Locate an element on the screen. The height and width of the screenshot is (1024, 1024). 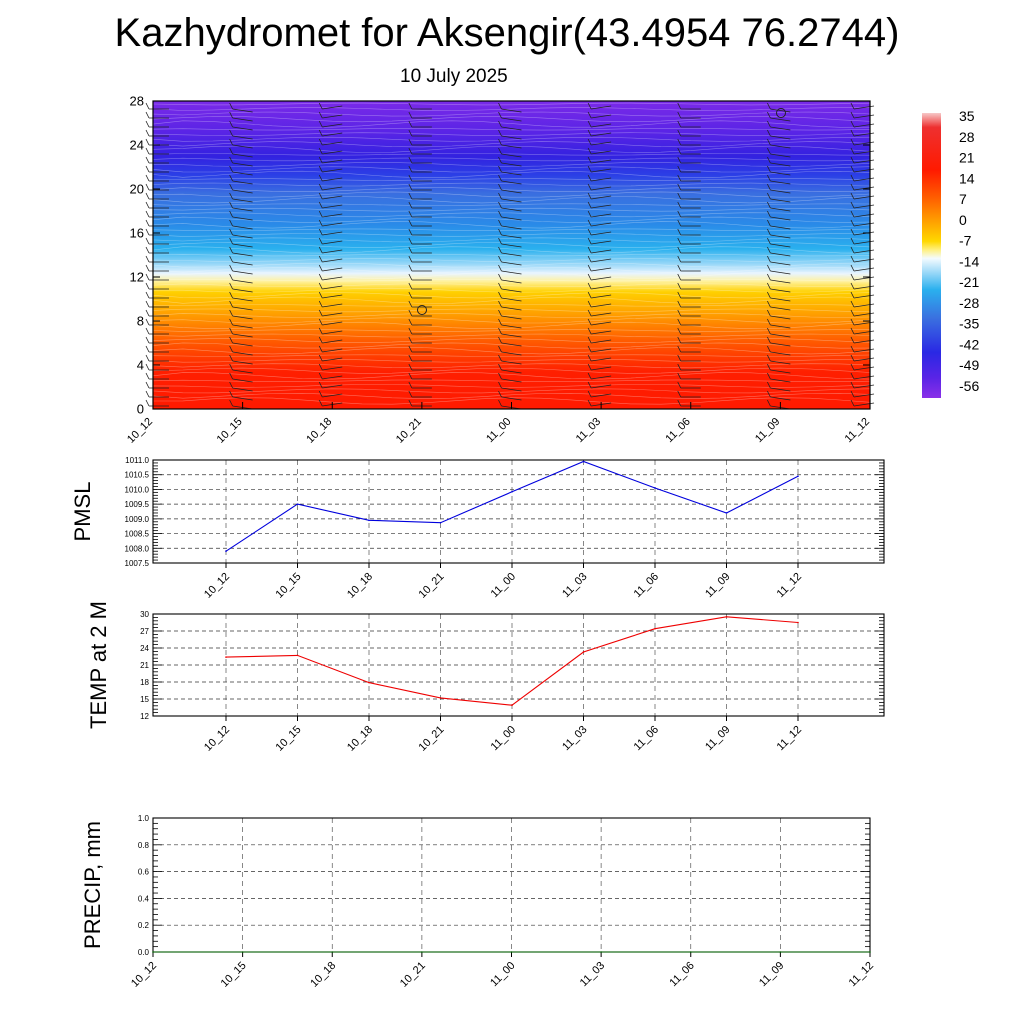
colorbar-label: -42 is located at coordinates (969, 344).